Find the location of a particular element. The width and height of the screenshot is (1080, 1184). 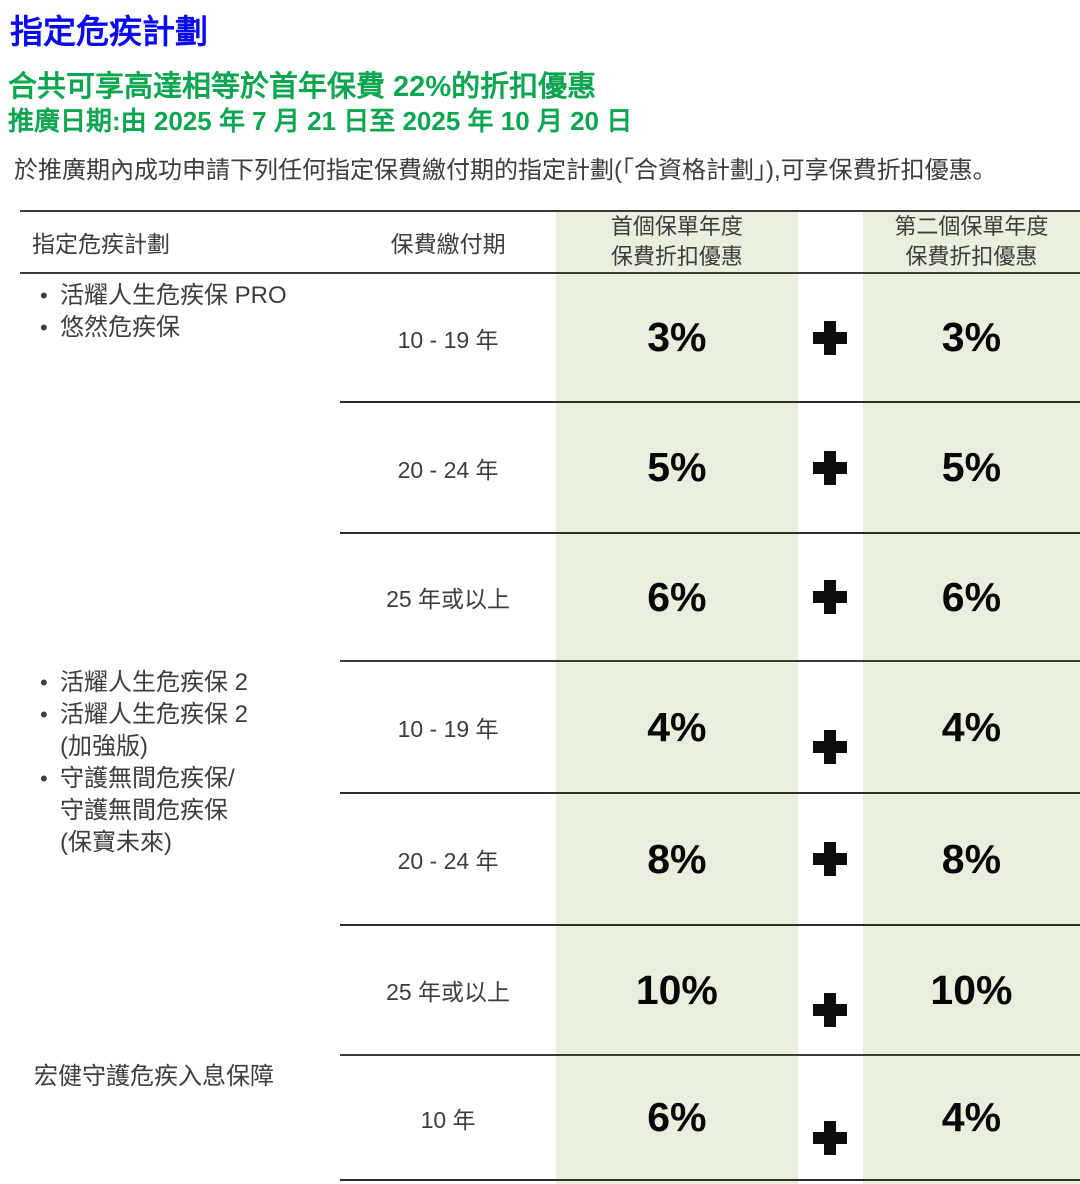

year2-discount-cell: 10% is located at coordinates (971, 990).